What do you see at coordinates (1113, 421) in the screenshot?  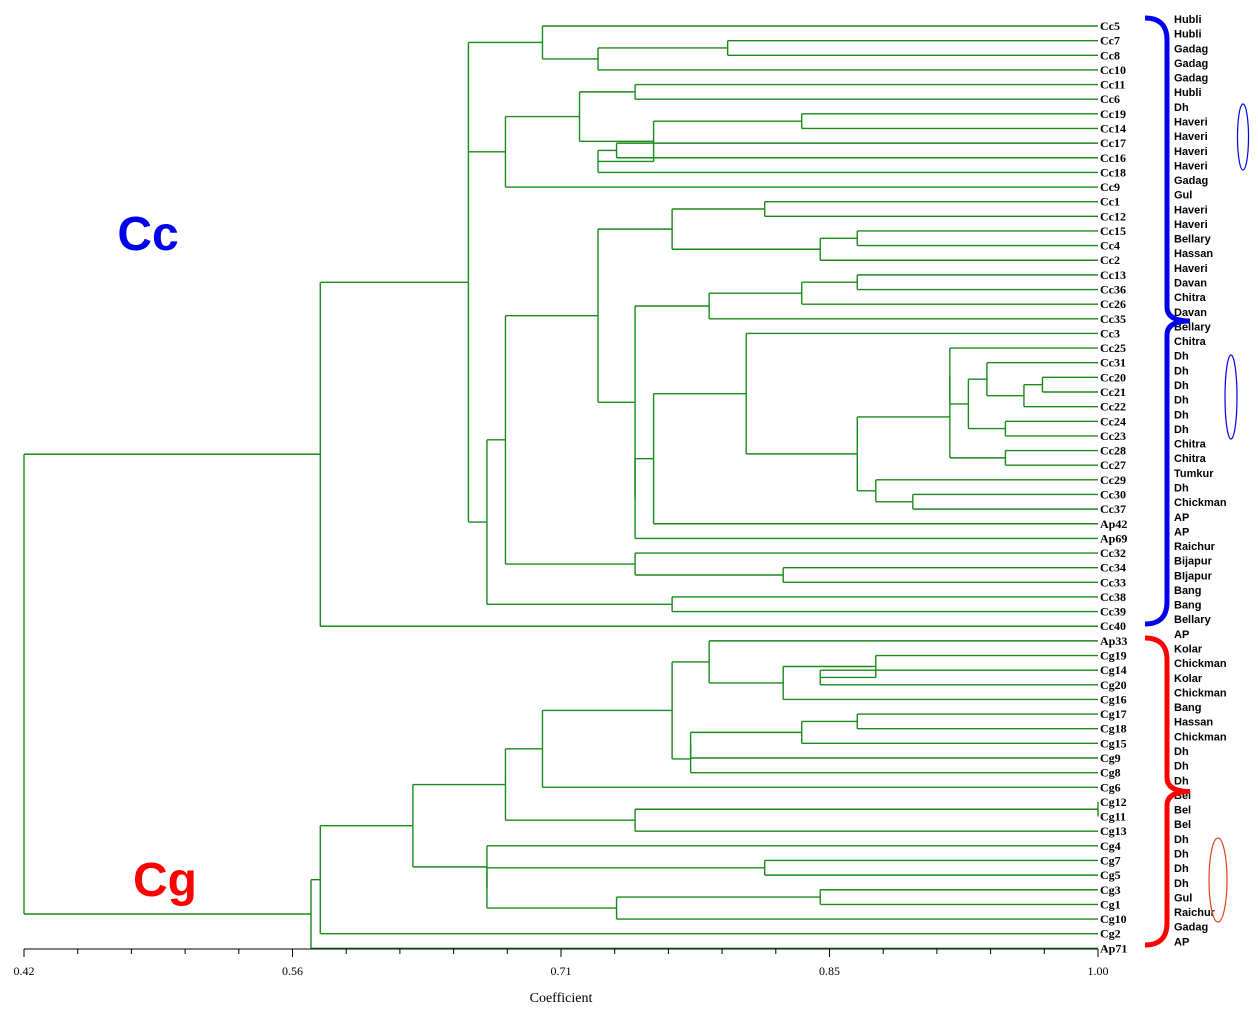 I see `leaf-label: Cc24` at bounding box center [1113, 421].